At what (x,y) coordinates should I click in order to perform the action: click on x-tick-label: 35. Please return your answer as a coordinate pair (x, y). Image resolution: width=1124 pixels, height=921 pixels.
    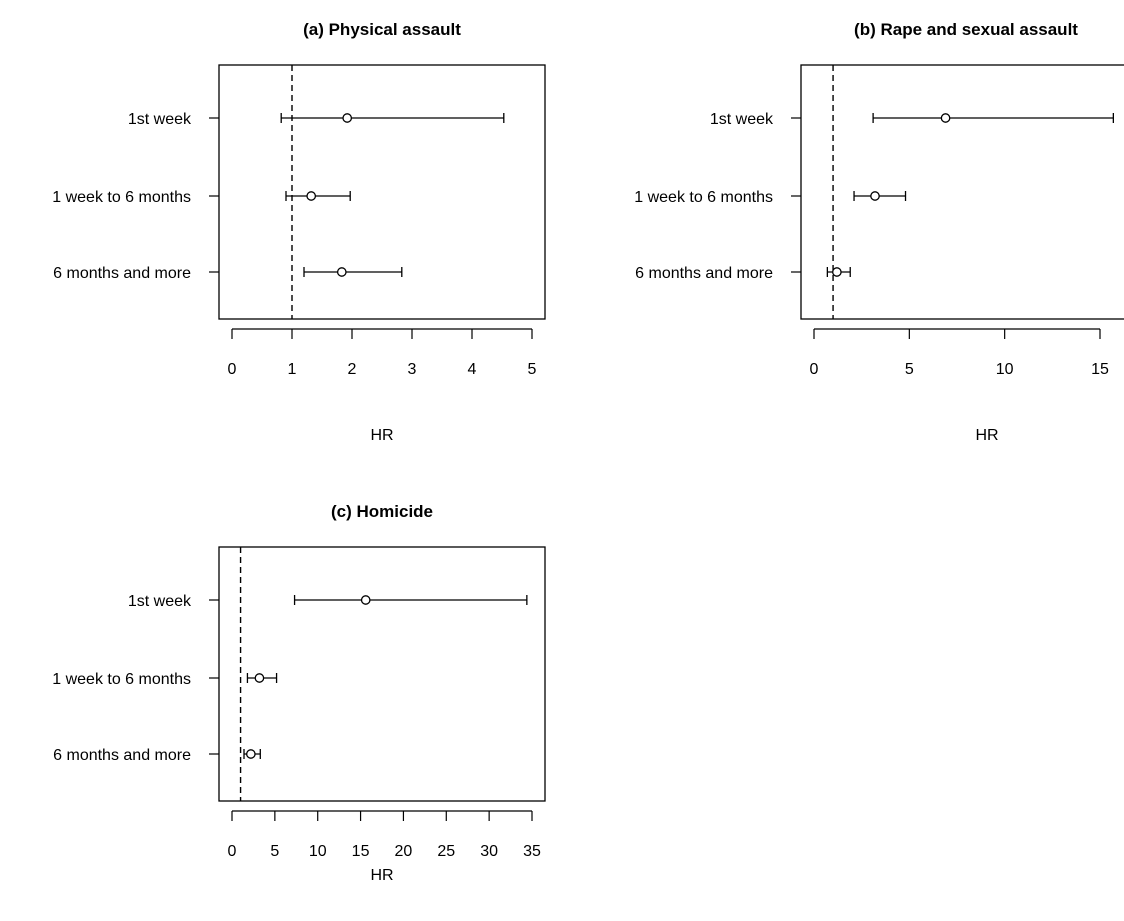
    Looking at the image, I should click on (532, 851).